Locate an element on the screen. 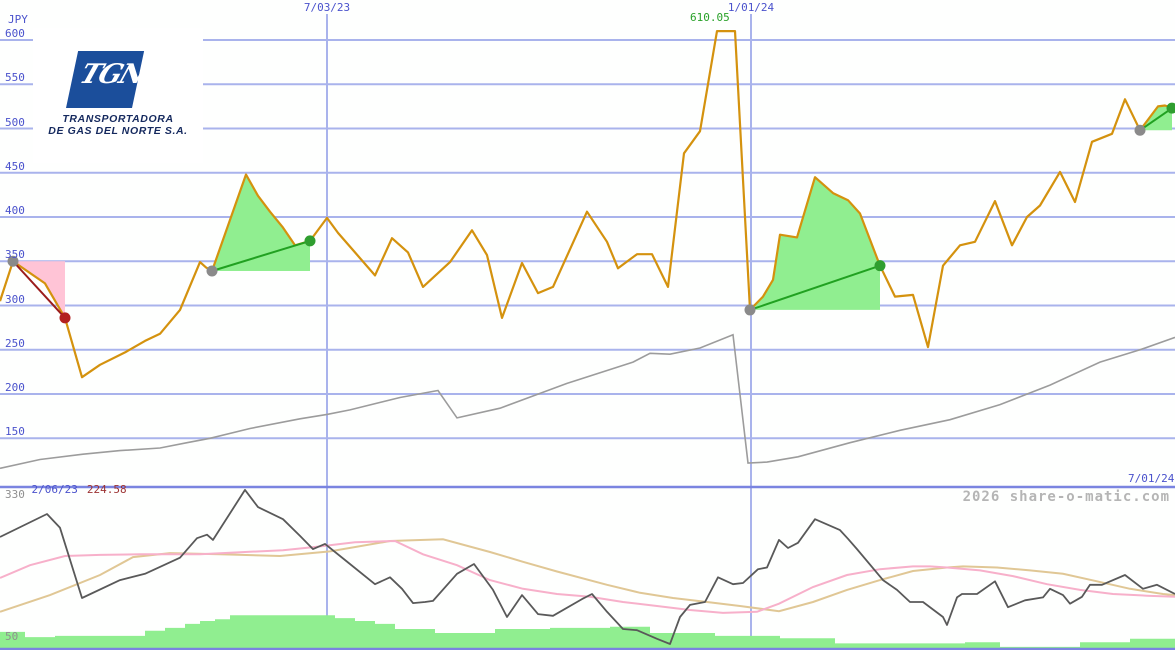  trade-line-loss is located at coordinates (39, 289).